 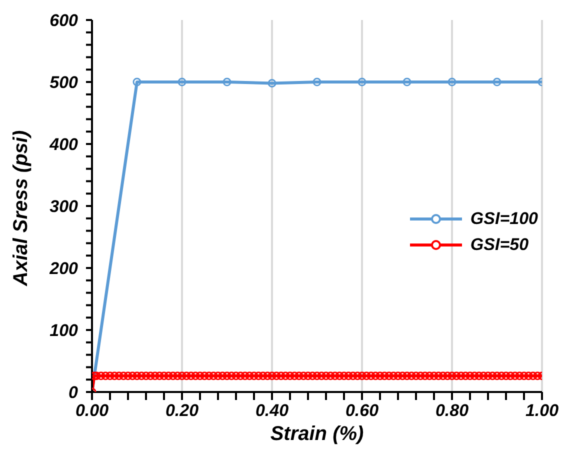 I want to click on y-axis-title: Axial Sress (psi), so click(x=21, y=208).